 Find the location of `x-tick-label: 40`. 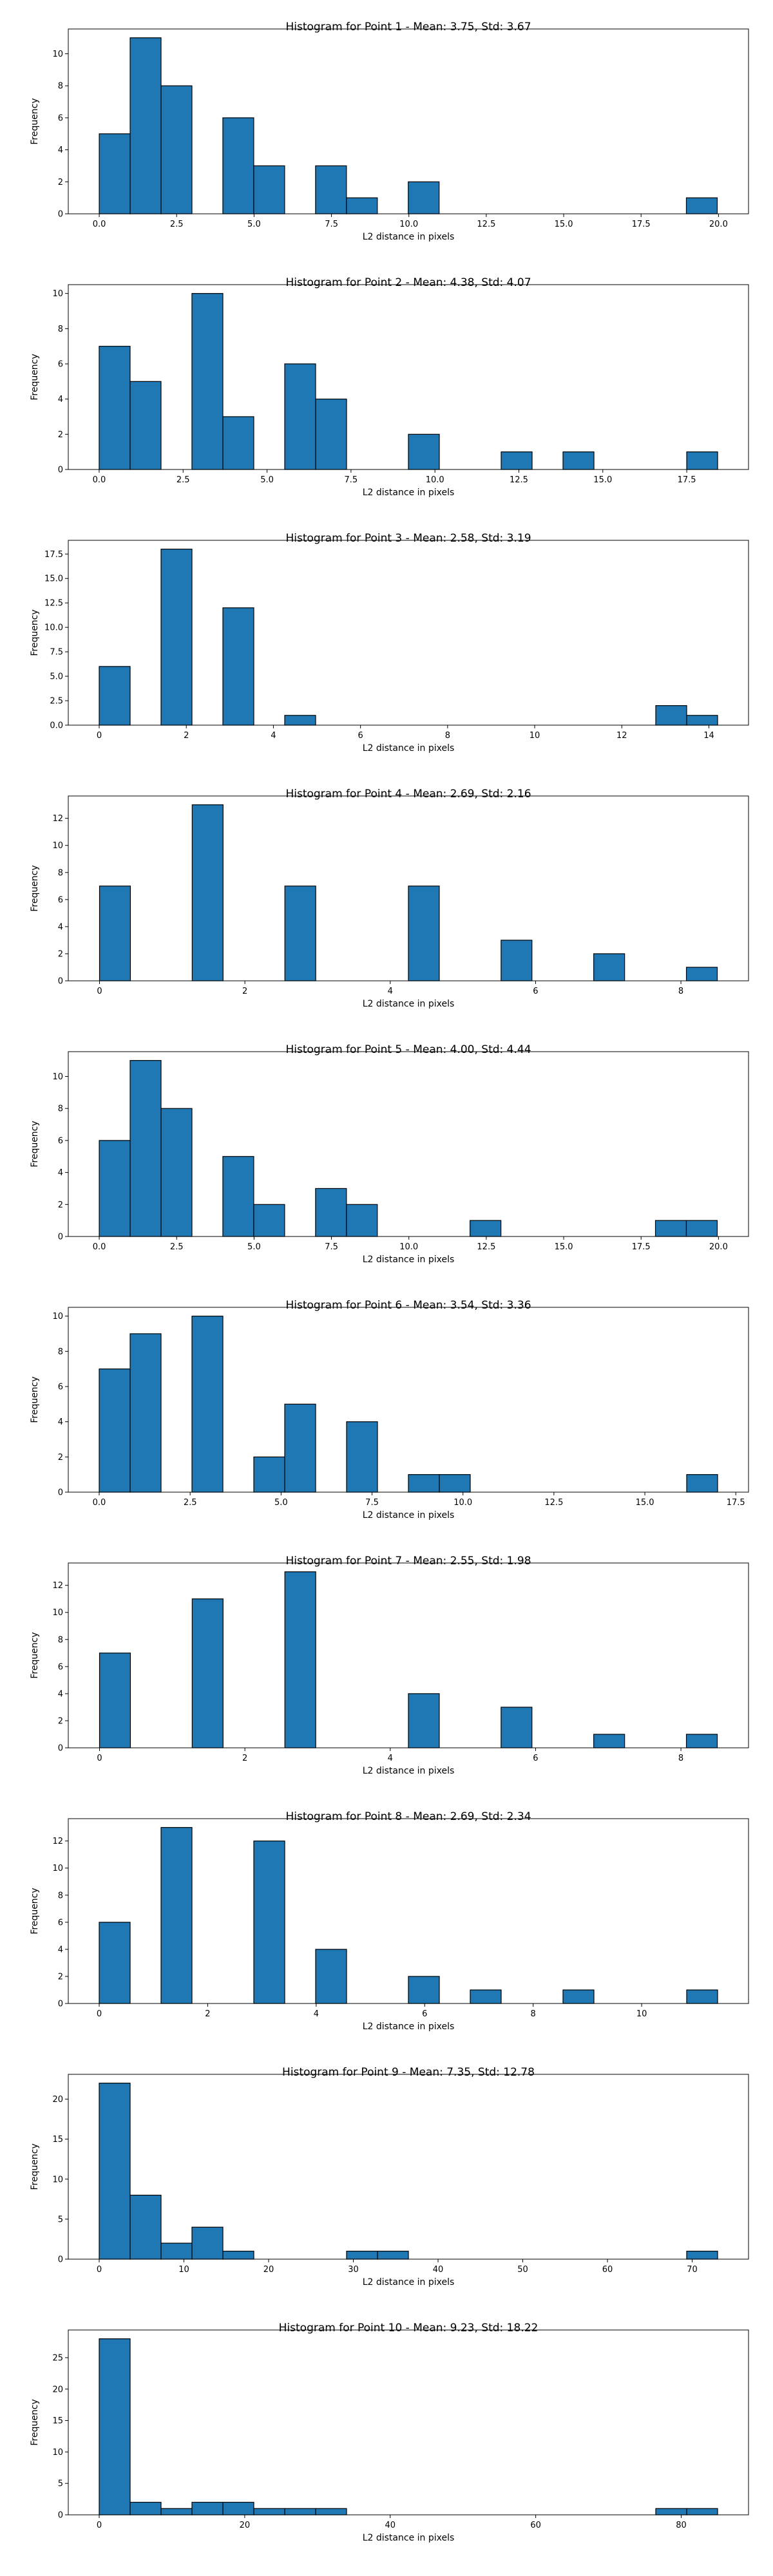

x-tick-label: 40 is located at coordinates (438, 2270).